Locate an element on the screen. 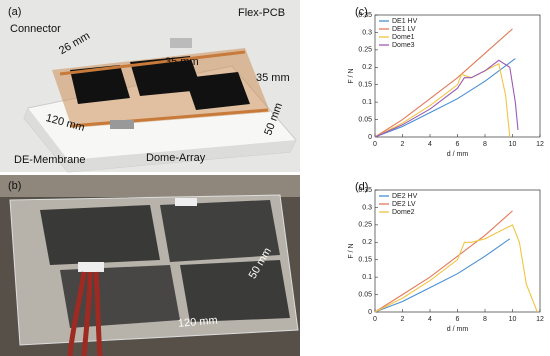  annotation: Connector is located at coordinates (35, 29).